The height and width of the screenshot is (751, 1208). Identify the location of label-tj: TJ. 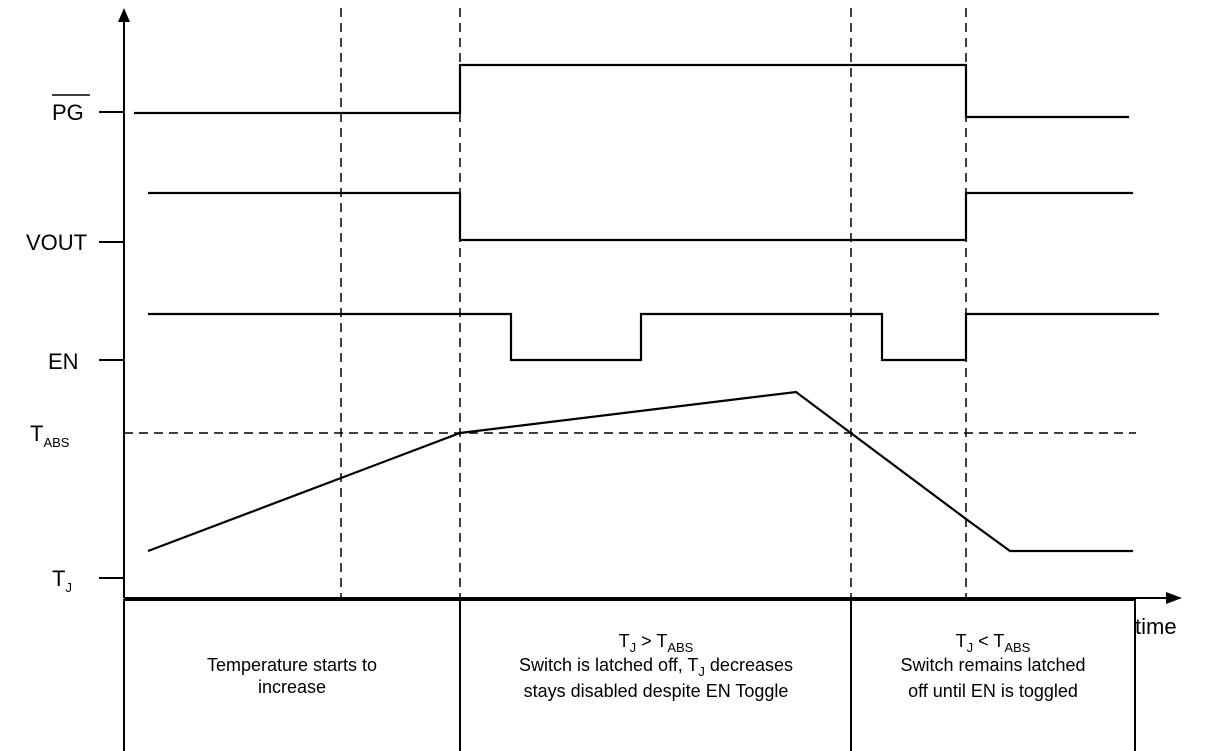
(62, 580).